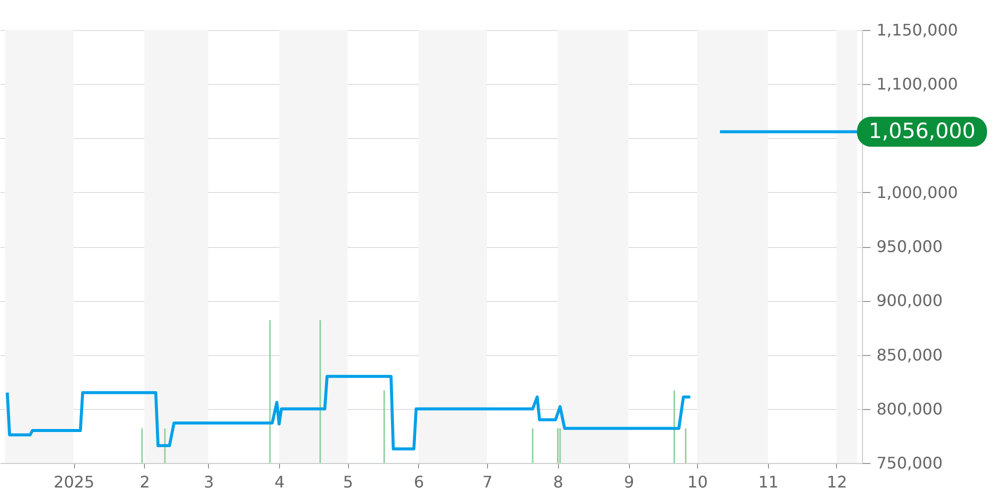 Image resolution: width=1000 pixels, height=500 pixels. Describe the element at coordinates (917, 30) in the screenshot. I see `y-tick-label: 1,150,000` at that location.